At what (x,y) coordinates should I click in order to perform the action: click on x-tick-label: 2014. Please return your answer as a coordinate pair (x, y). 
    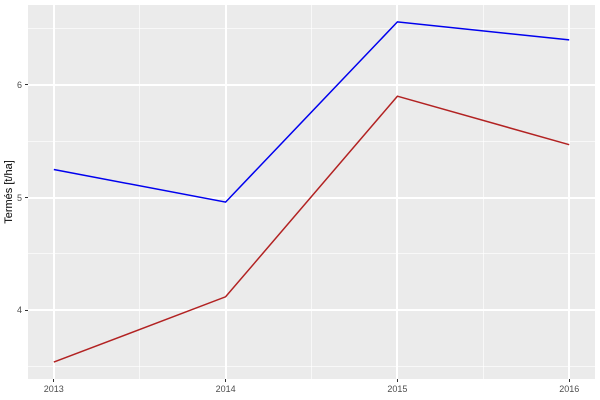
    Looking at the image, I should click on (225, 389).